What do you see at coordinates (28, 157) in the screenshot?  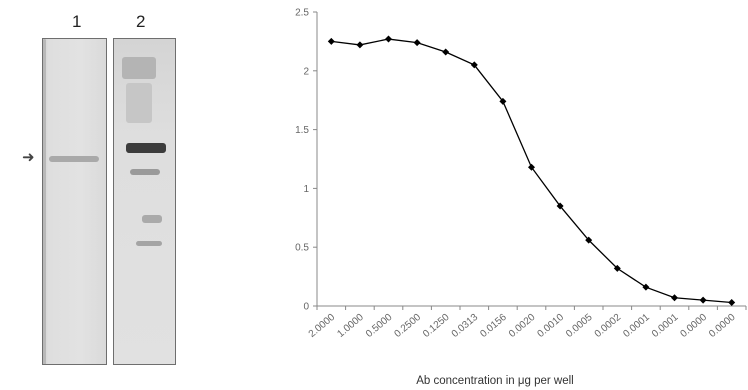 I see `arrow-icon: ➜` at bounding box center [28, 157].